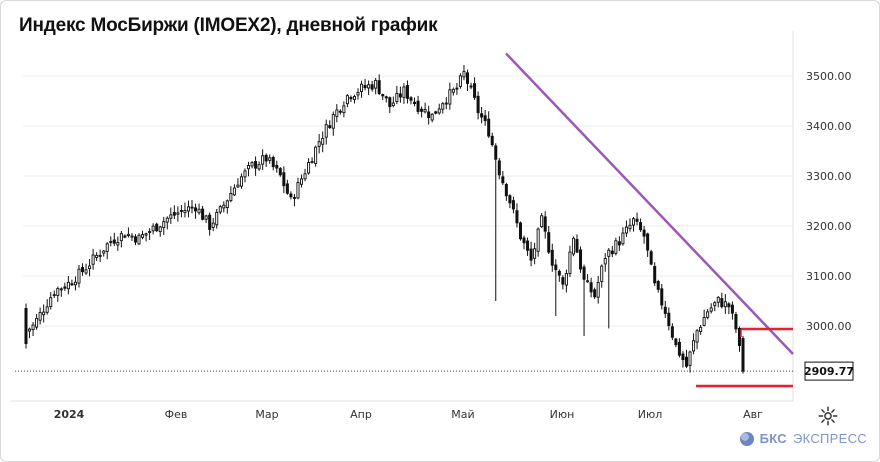 This screenshot has width=880, height=462. Describe the element at coordinates (228, 25) in the screenshot. I see `chart-title: Индекс МосБиржи (IMOEX2), дневной график` at that location.